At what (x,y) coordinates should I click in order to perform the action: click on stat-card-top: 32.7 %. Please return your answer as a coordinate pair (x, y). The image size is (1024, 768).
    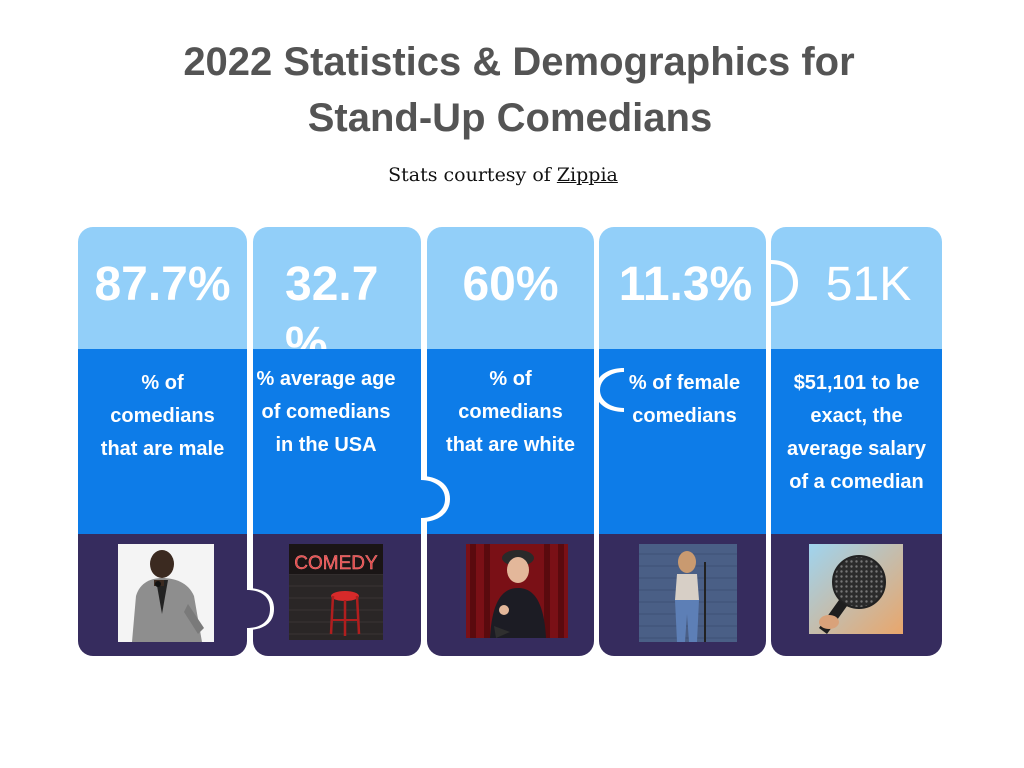
    Looking at the image, I should click on (337, 299).